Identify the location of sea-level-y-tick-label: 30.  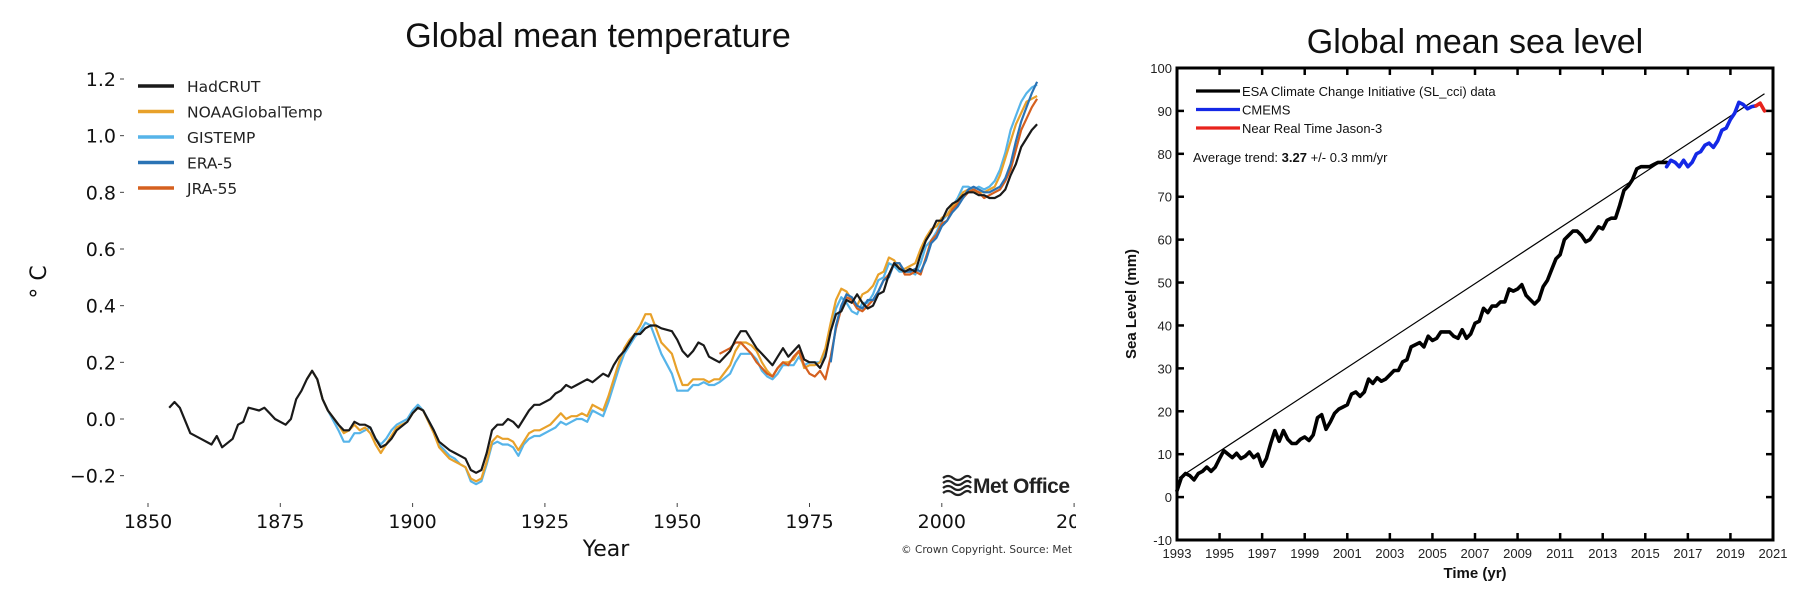
(1165, 368).